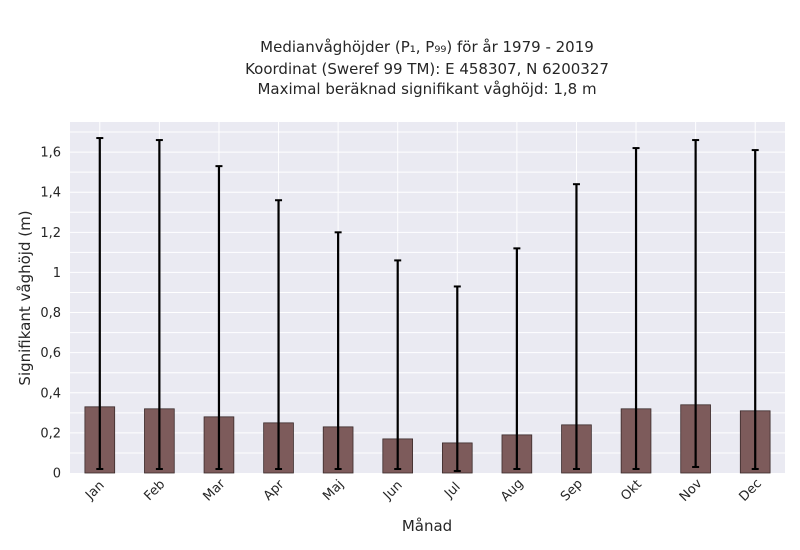 This screenshot has width=800, height=550. Describe the element at coordinates (57, 474) in the screenshot. I see `y-tick-label: 0` at that location.